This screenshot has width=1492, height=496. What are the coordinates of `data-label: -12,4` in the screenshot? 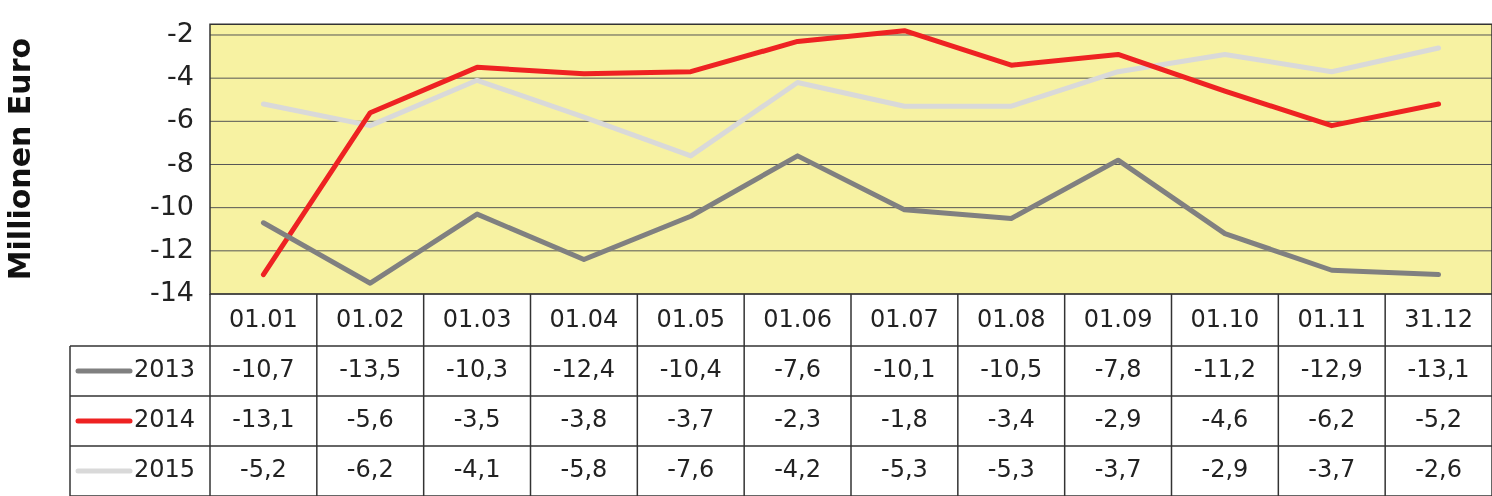 It's located at (583, 369).